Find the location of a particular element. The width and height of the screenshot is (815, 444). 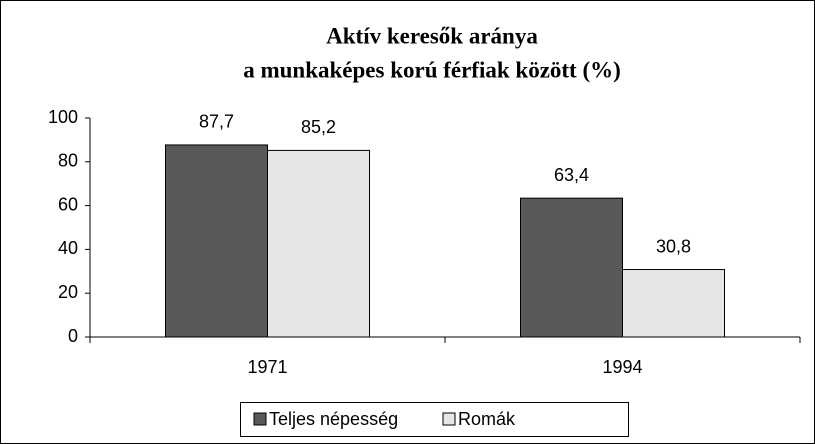

chart-title: a munkaképes korú férfiak között (%) is located at coordinates (432, 69).